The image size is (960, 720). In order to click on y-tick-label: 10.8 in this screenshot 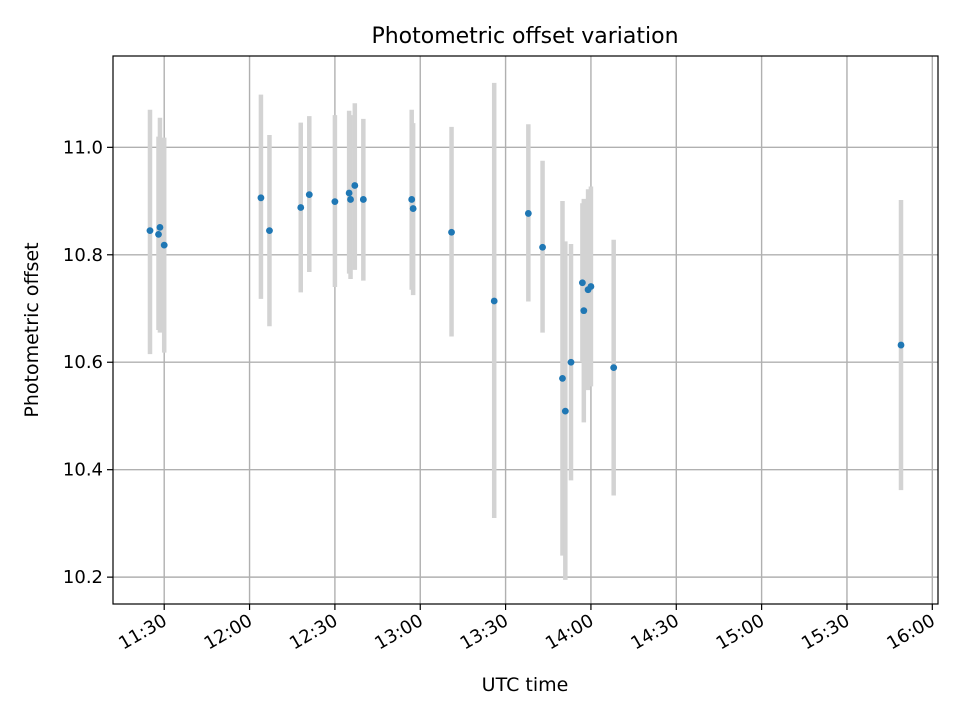, I will do `click(83, 255)`.